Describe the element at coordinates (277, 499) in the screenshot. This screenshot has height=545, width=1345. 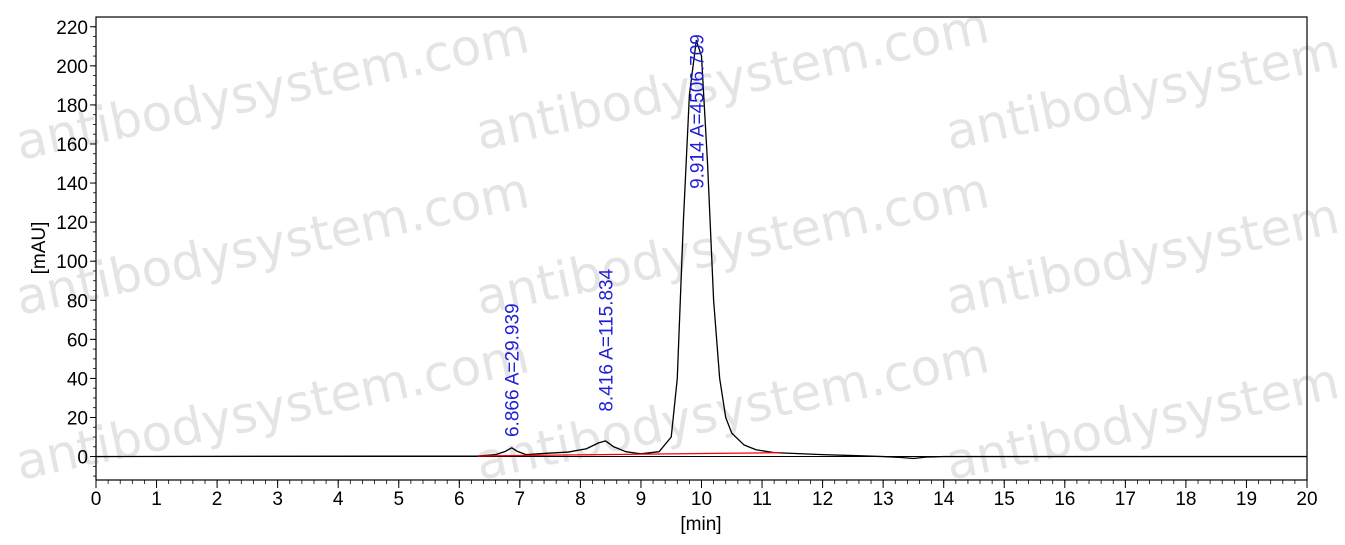
I see `x-tick-label: 3` at that location.